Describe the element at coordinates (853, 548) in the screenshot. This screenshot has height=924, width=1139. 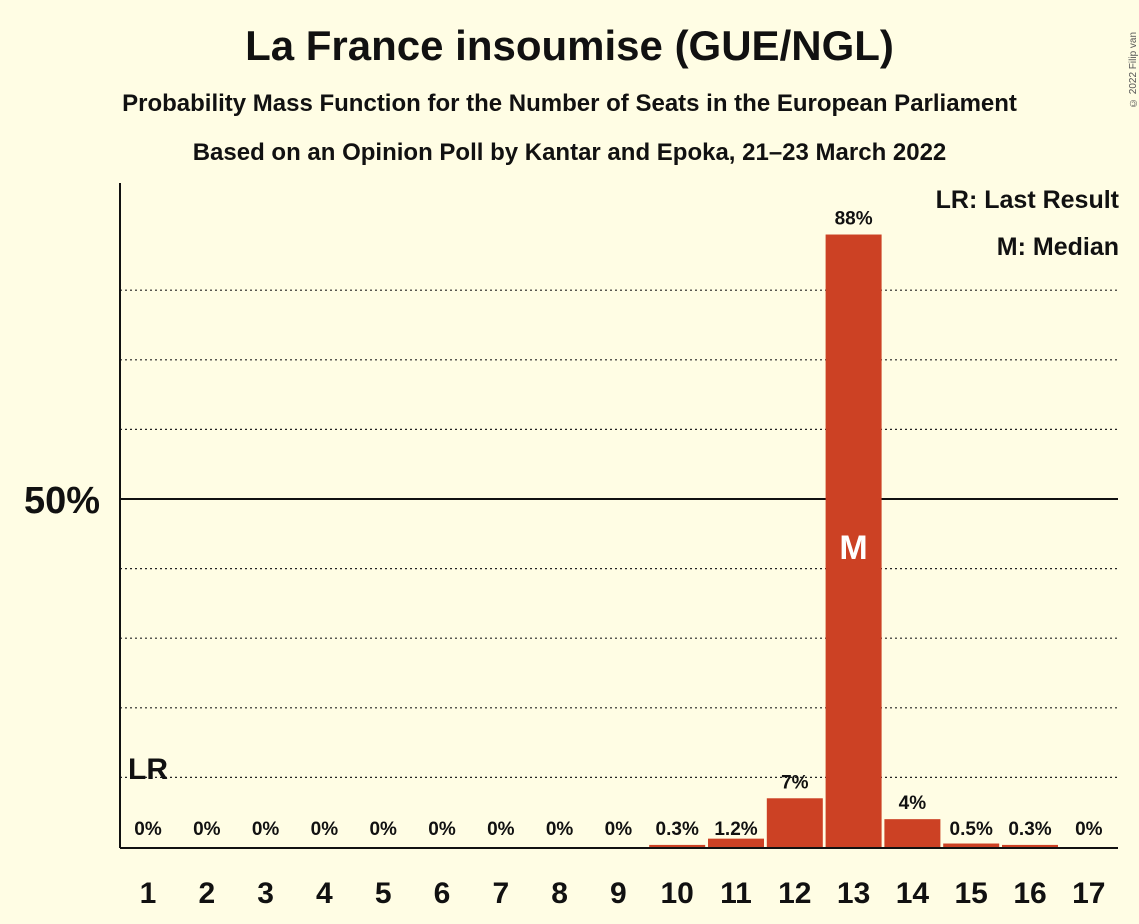
I see `median-marker: M` at that location.